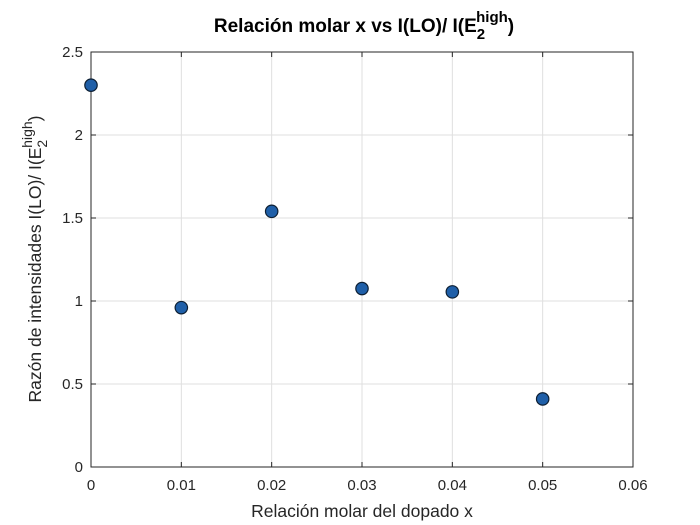  I want to click on x-tick-label: 0.04, so click(452, 485).